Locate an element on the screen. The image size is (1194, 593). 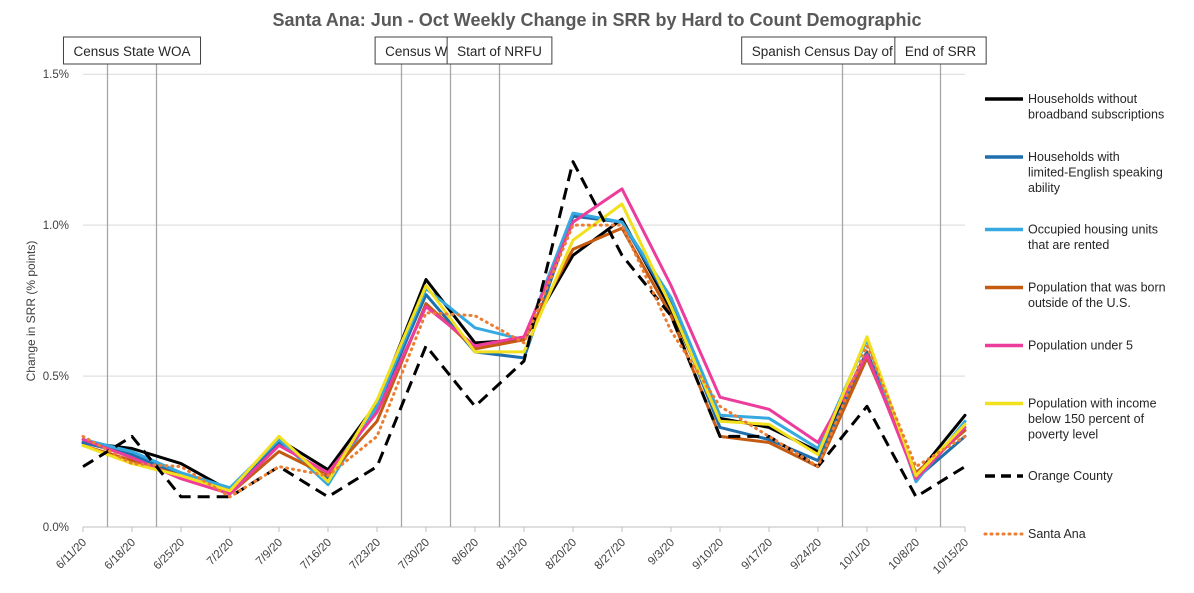
x-tick-label: 10/15/20 is located at coordinates (951, 557).